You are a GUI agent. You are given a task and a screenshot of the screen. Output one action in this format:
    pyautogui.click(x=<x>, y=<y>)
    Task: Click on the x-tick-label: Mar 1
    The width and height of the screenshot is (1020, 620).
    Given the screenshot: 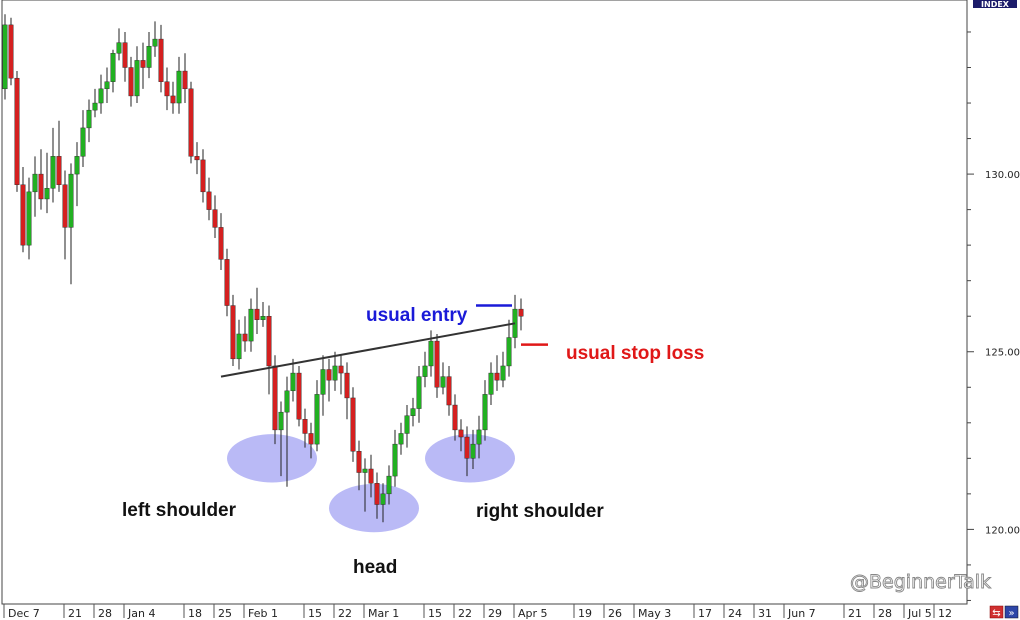 What is the action you would take?
    pyautogui.click(x=383, y=613)
    